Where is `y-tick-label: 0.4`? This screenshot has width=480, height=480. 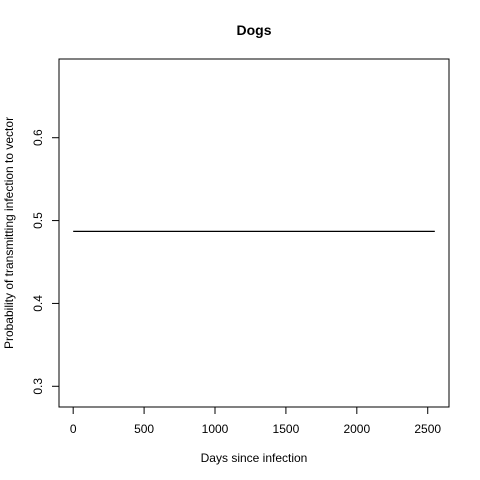
y-tick-label: 0.4 is located at coordinates (38, 303).